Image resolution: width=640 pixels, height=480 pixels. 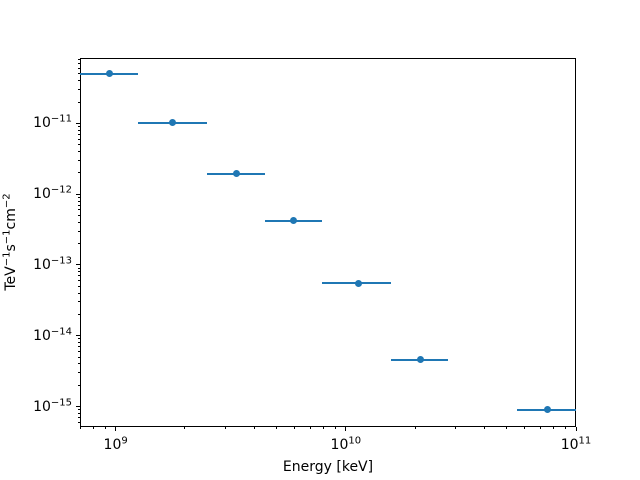 What do you see at coordinates (52, 122) in the screenshot?
I see `y-tick-label: 10−11` at bounding box center [52, 122].